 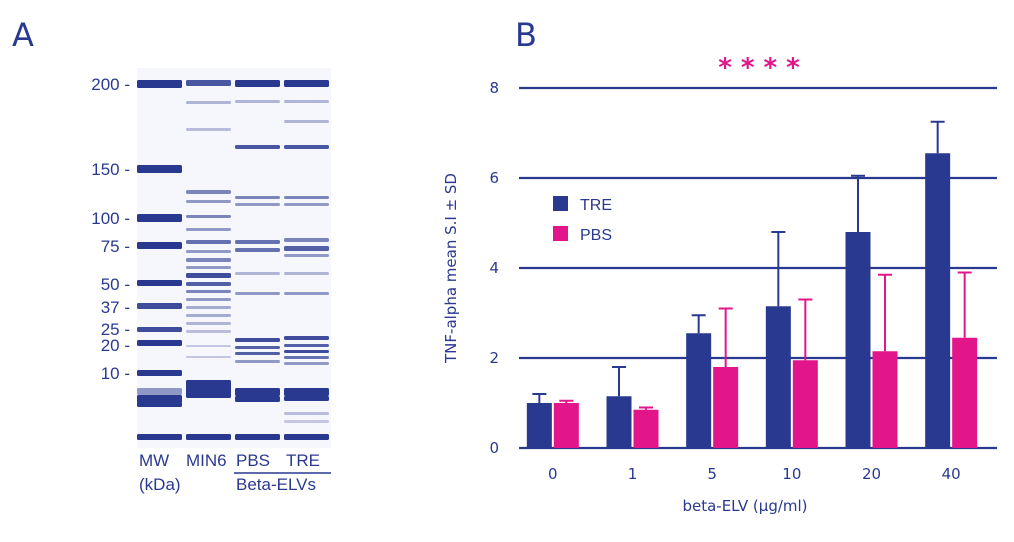 What do you see at coordinates (744, 506) in the screenshot?
I see `x-axis-label: beta-ELV (µg/ml)` at bounding box center [744, 506].